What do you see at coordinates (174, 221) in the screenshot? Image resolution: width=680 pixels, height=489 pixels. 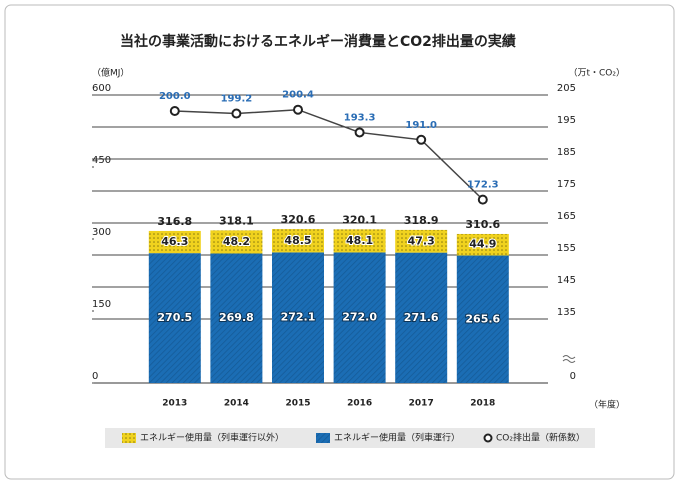 I see `total-label: 316.8` at bounding box center [174, 221].